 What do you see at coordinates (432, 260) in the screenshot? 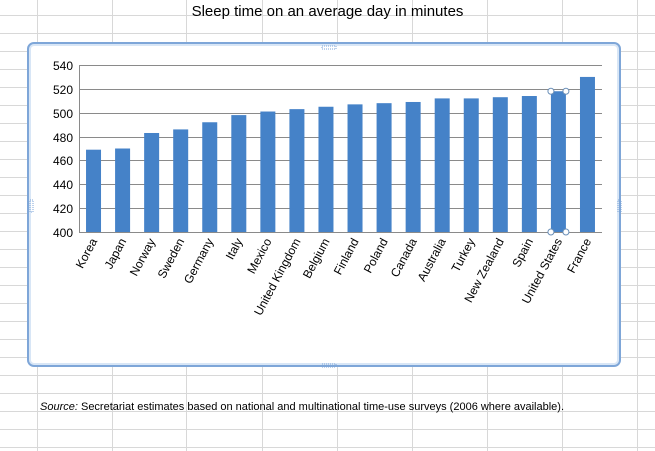
I see `x-tick-label: Australia` at bounding box center [432, 260].